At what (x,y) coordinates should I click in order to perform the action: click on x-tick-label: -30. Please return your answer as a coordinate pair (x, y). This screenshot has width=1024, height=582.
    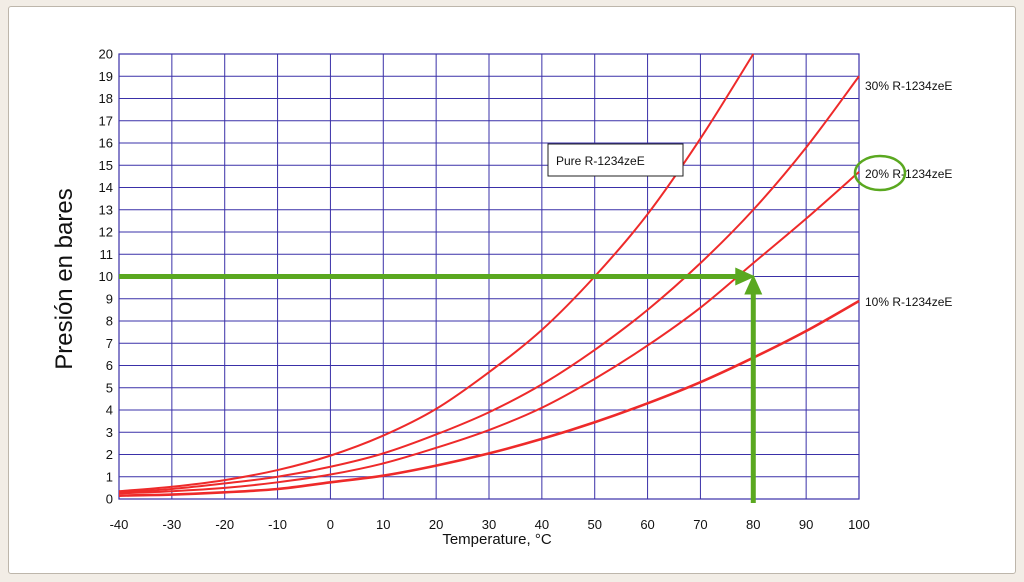
    Looking at the image, I should click on (171, 524).